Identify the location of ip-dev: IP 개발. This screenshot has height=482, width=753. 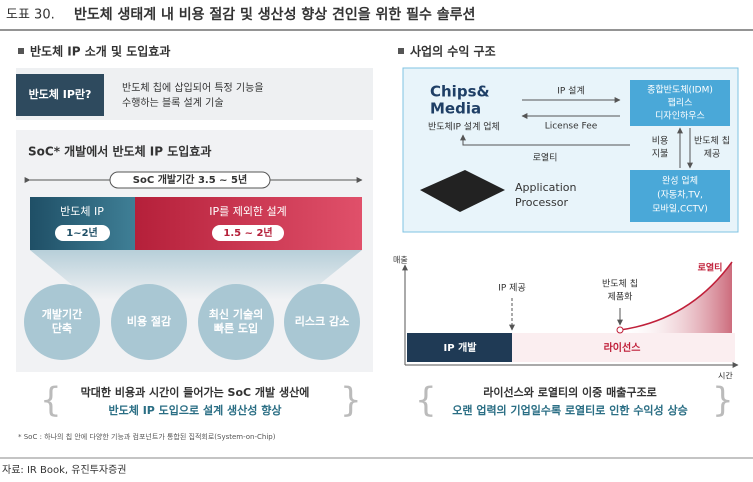
(461, 347).